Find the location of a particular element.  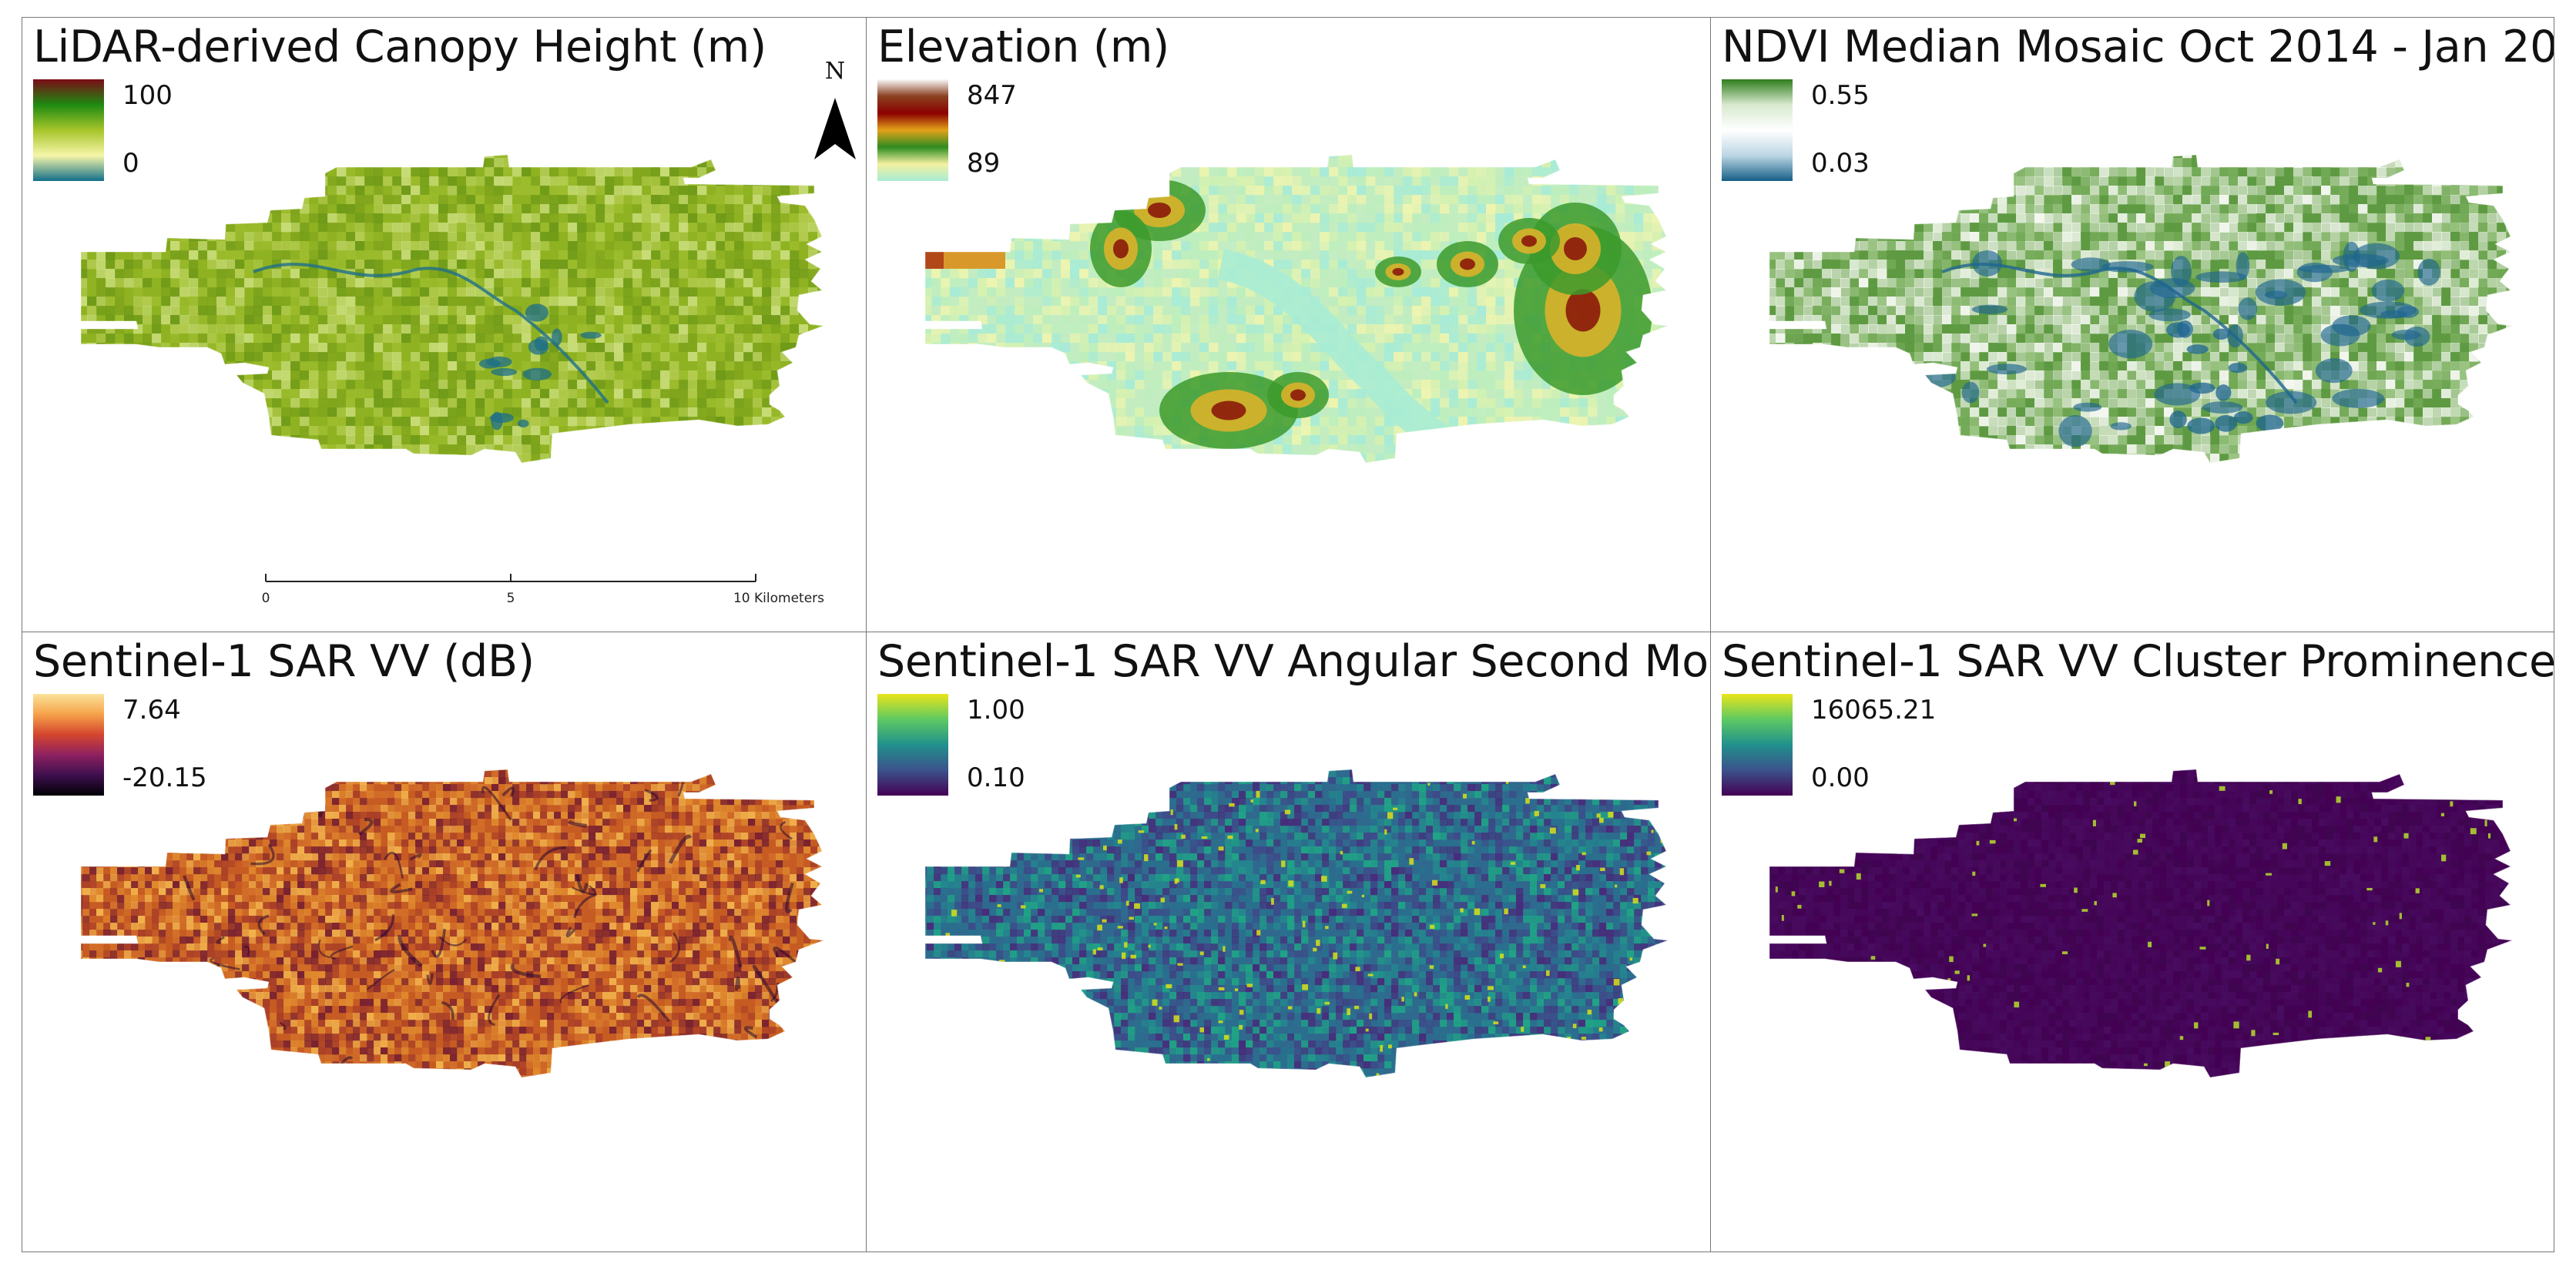

map-ndvi is located at coordinates (2141, 309).